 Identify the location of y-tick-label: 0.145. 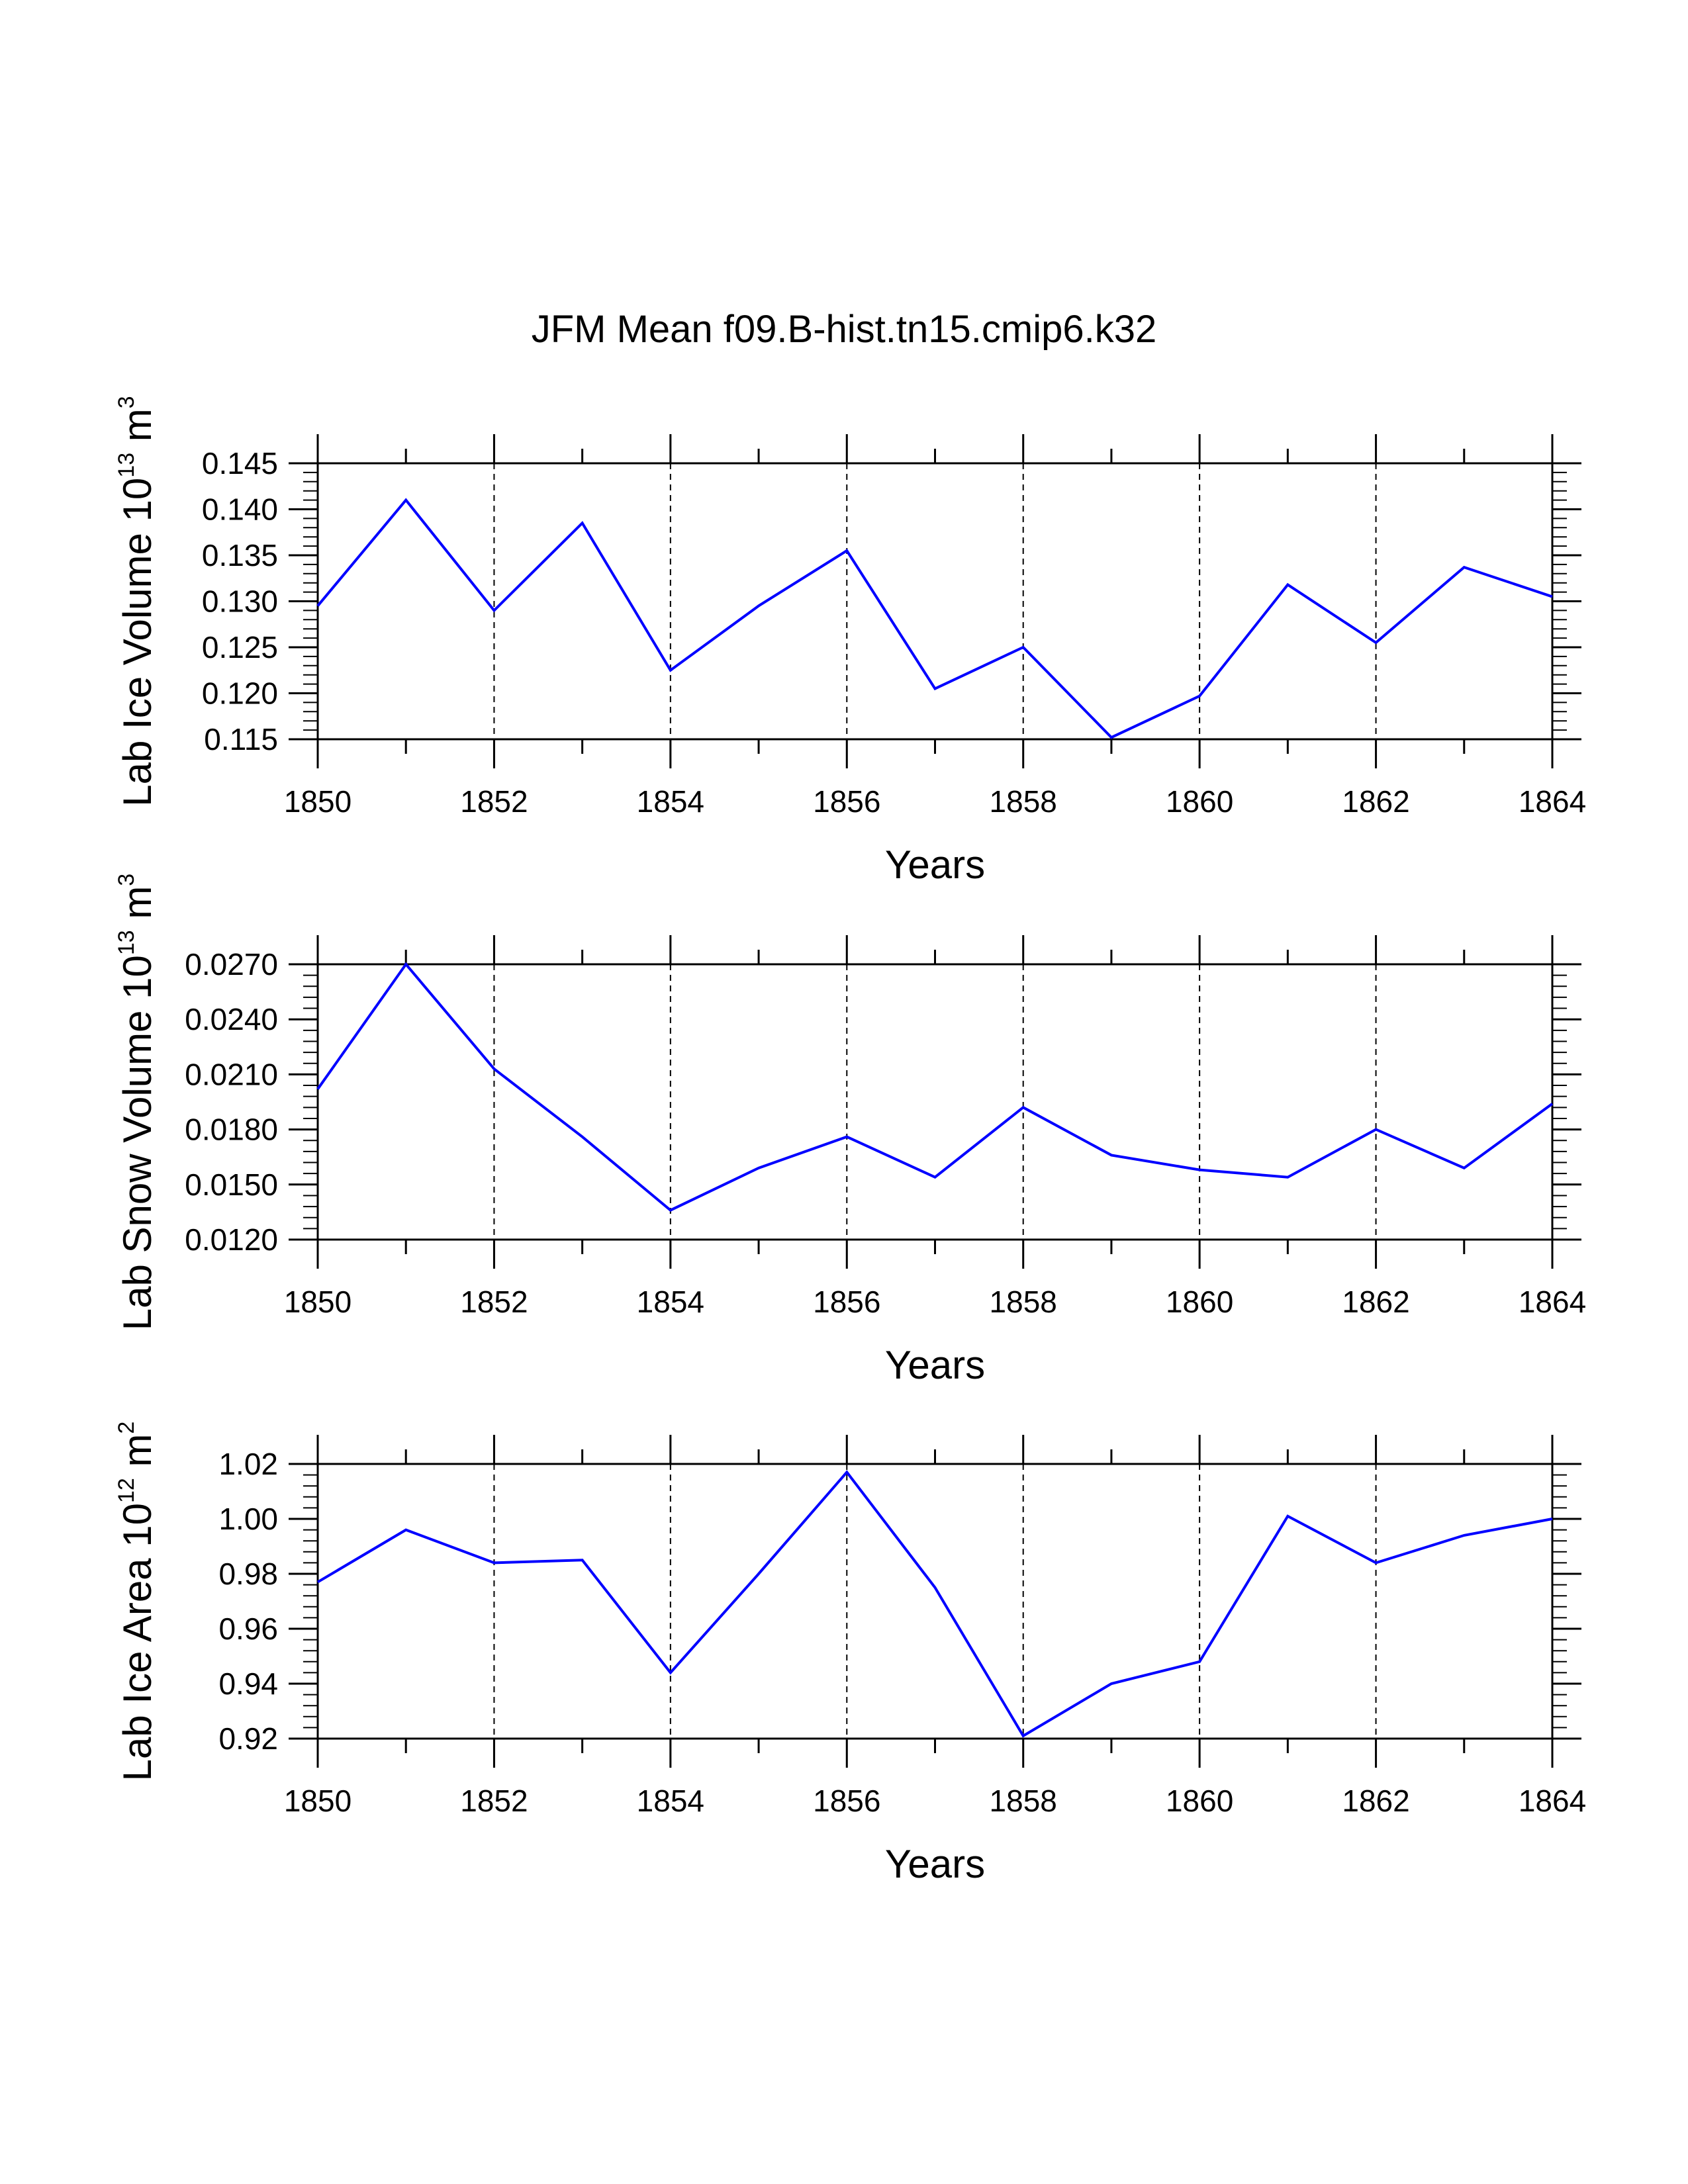
(240, 463).